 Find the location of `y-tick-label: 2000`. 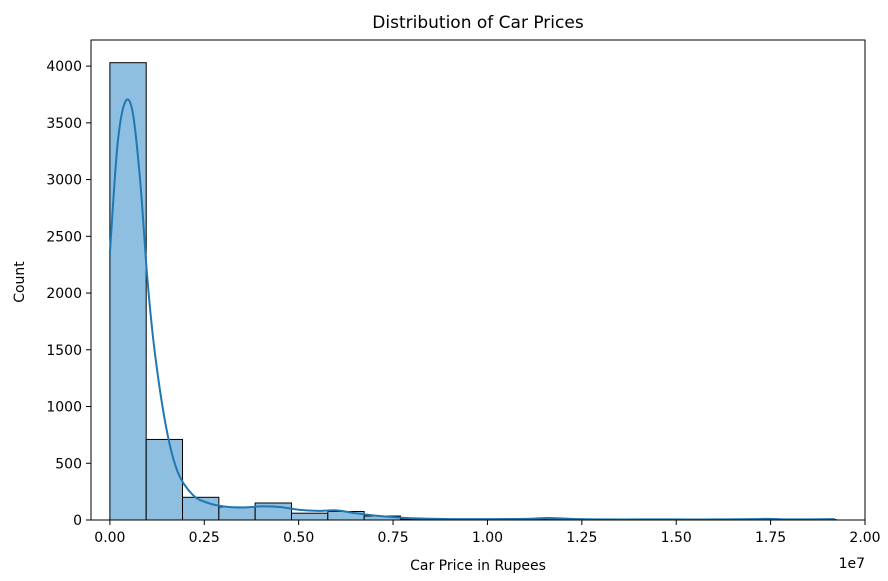

y-tick-label: 2000 is located at coordinates (64, 294).